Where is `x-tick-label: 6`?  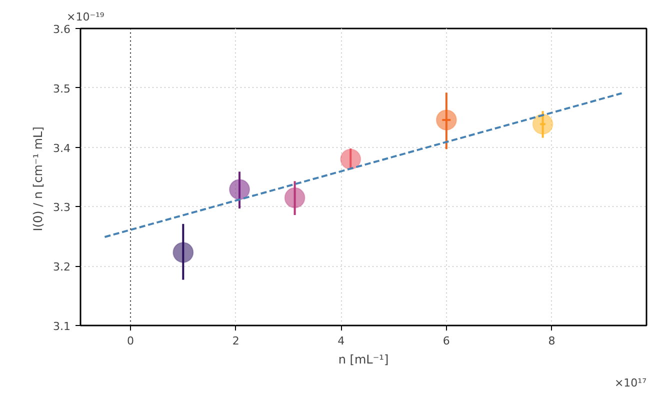 x-tick-label: 6 is located at coordinates (446, 341).